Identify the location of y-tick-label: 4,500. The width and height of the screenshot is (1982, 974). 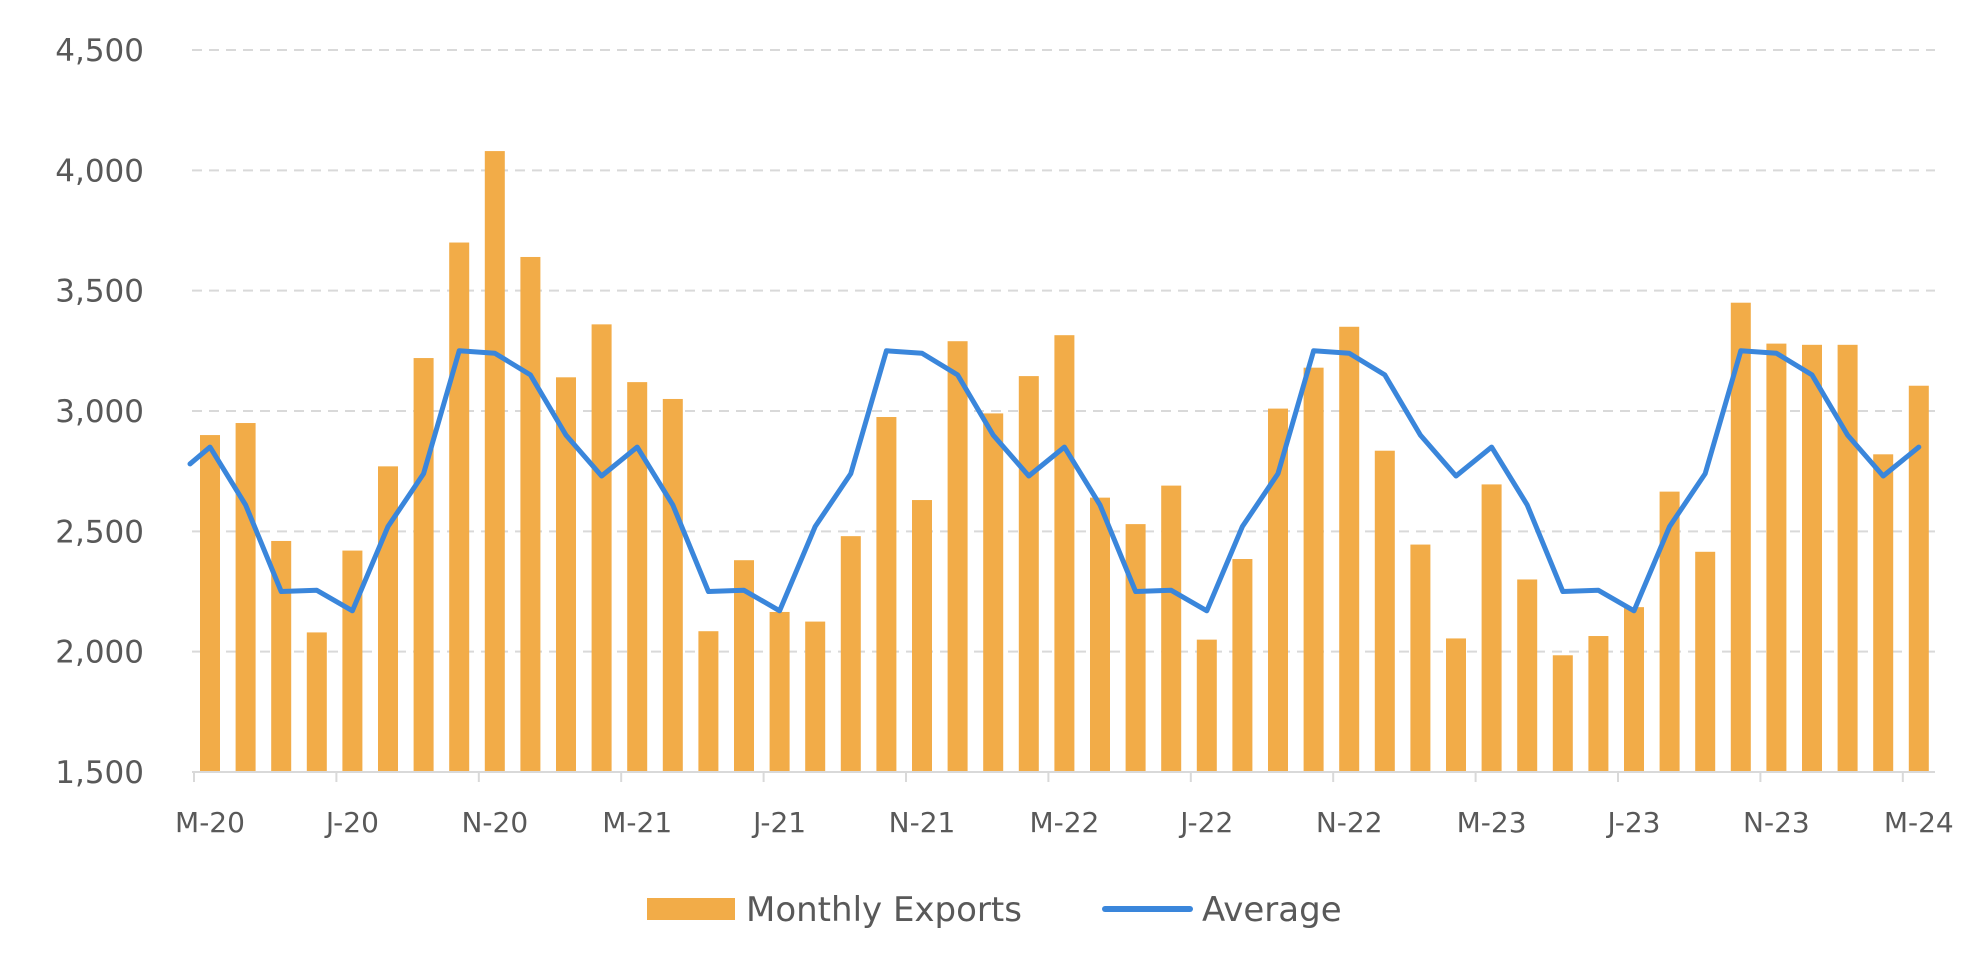
(99, 51).